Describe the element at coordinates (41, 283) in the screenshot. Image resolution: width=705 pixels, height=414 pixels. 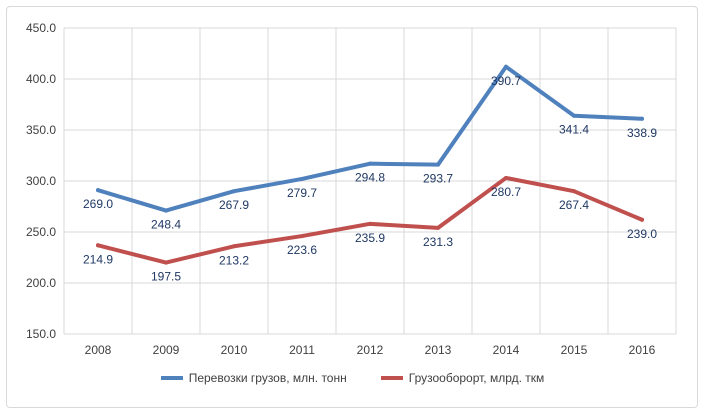
I see `y-tick-label: 200.0` at that location.